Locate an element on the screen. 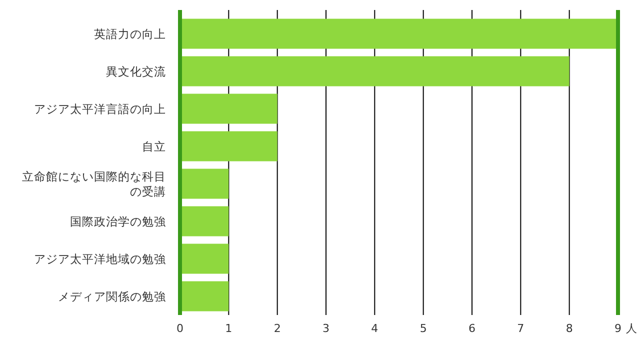  x-tick-label: 6 is located at coordinates (472, 328).